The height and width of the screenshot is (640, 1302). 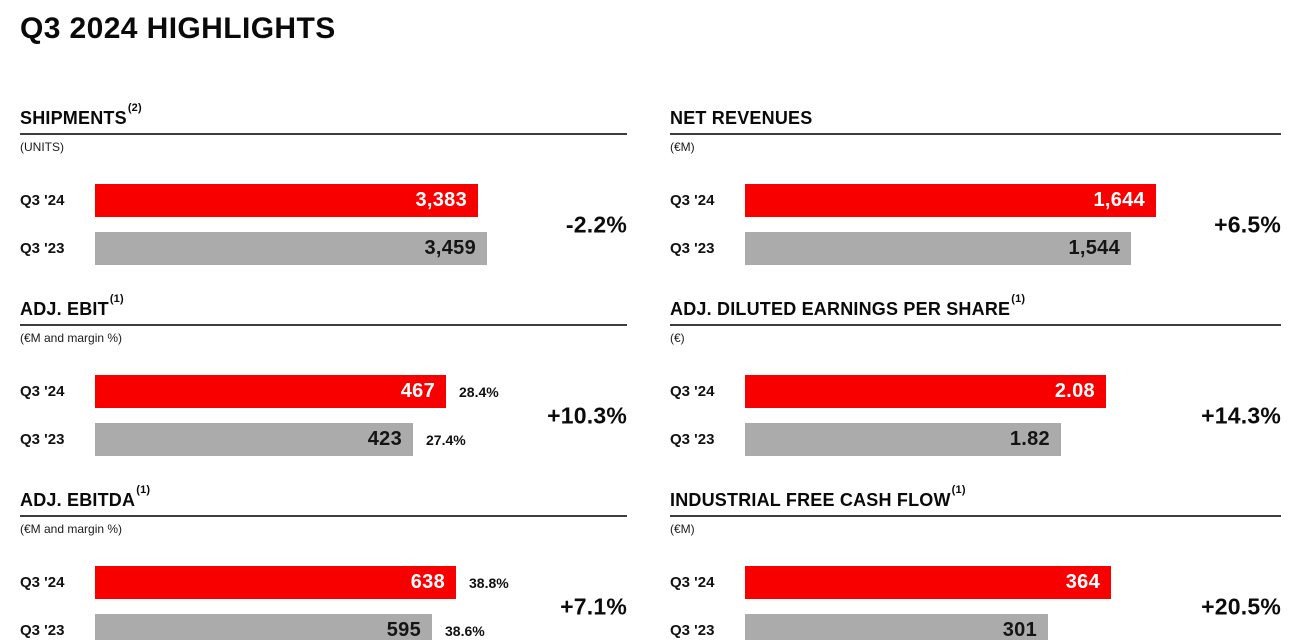 I want to click on bar-prior-year: 423, so click(x=254, y=439).